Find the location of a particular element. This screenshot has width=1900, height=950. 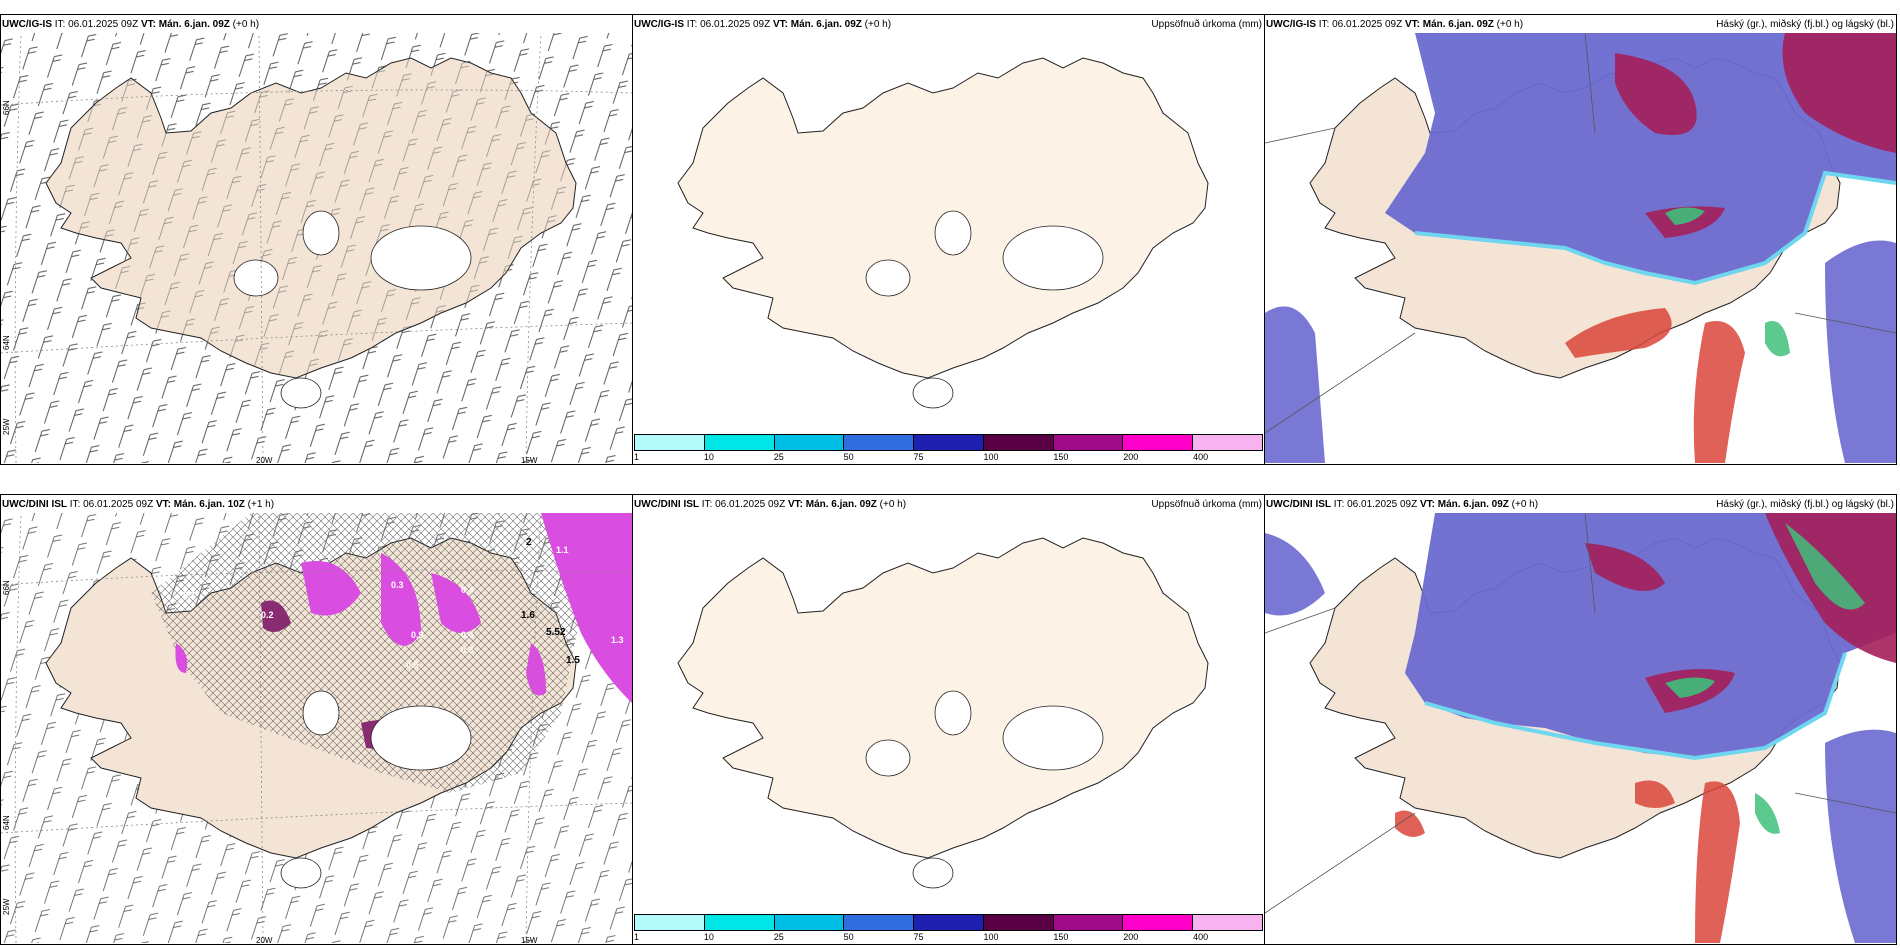

precip-label: 5.52 is located at coordinates (556, 632).